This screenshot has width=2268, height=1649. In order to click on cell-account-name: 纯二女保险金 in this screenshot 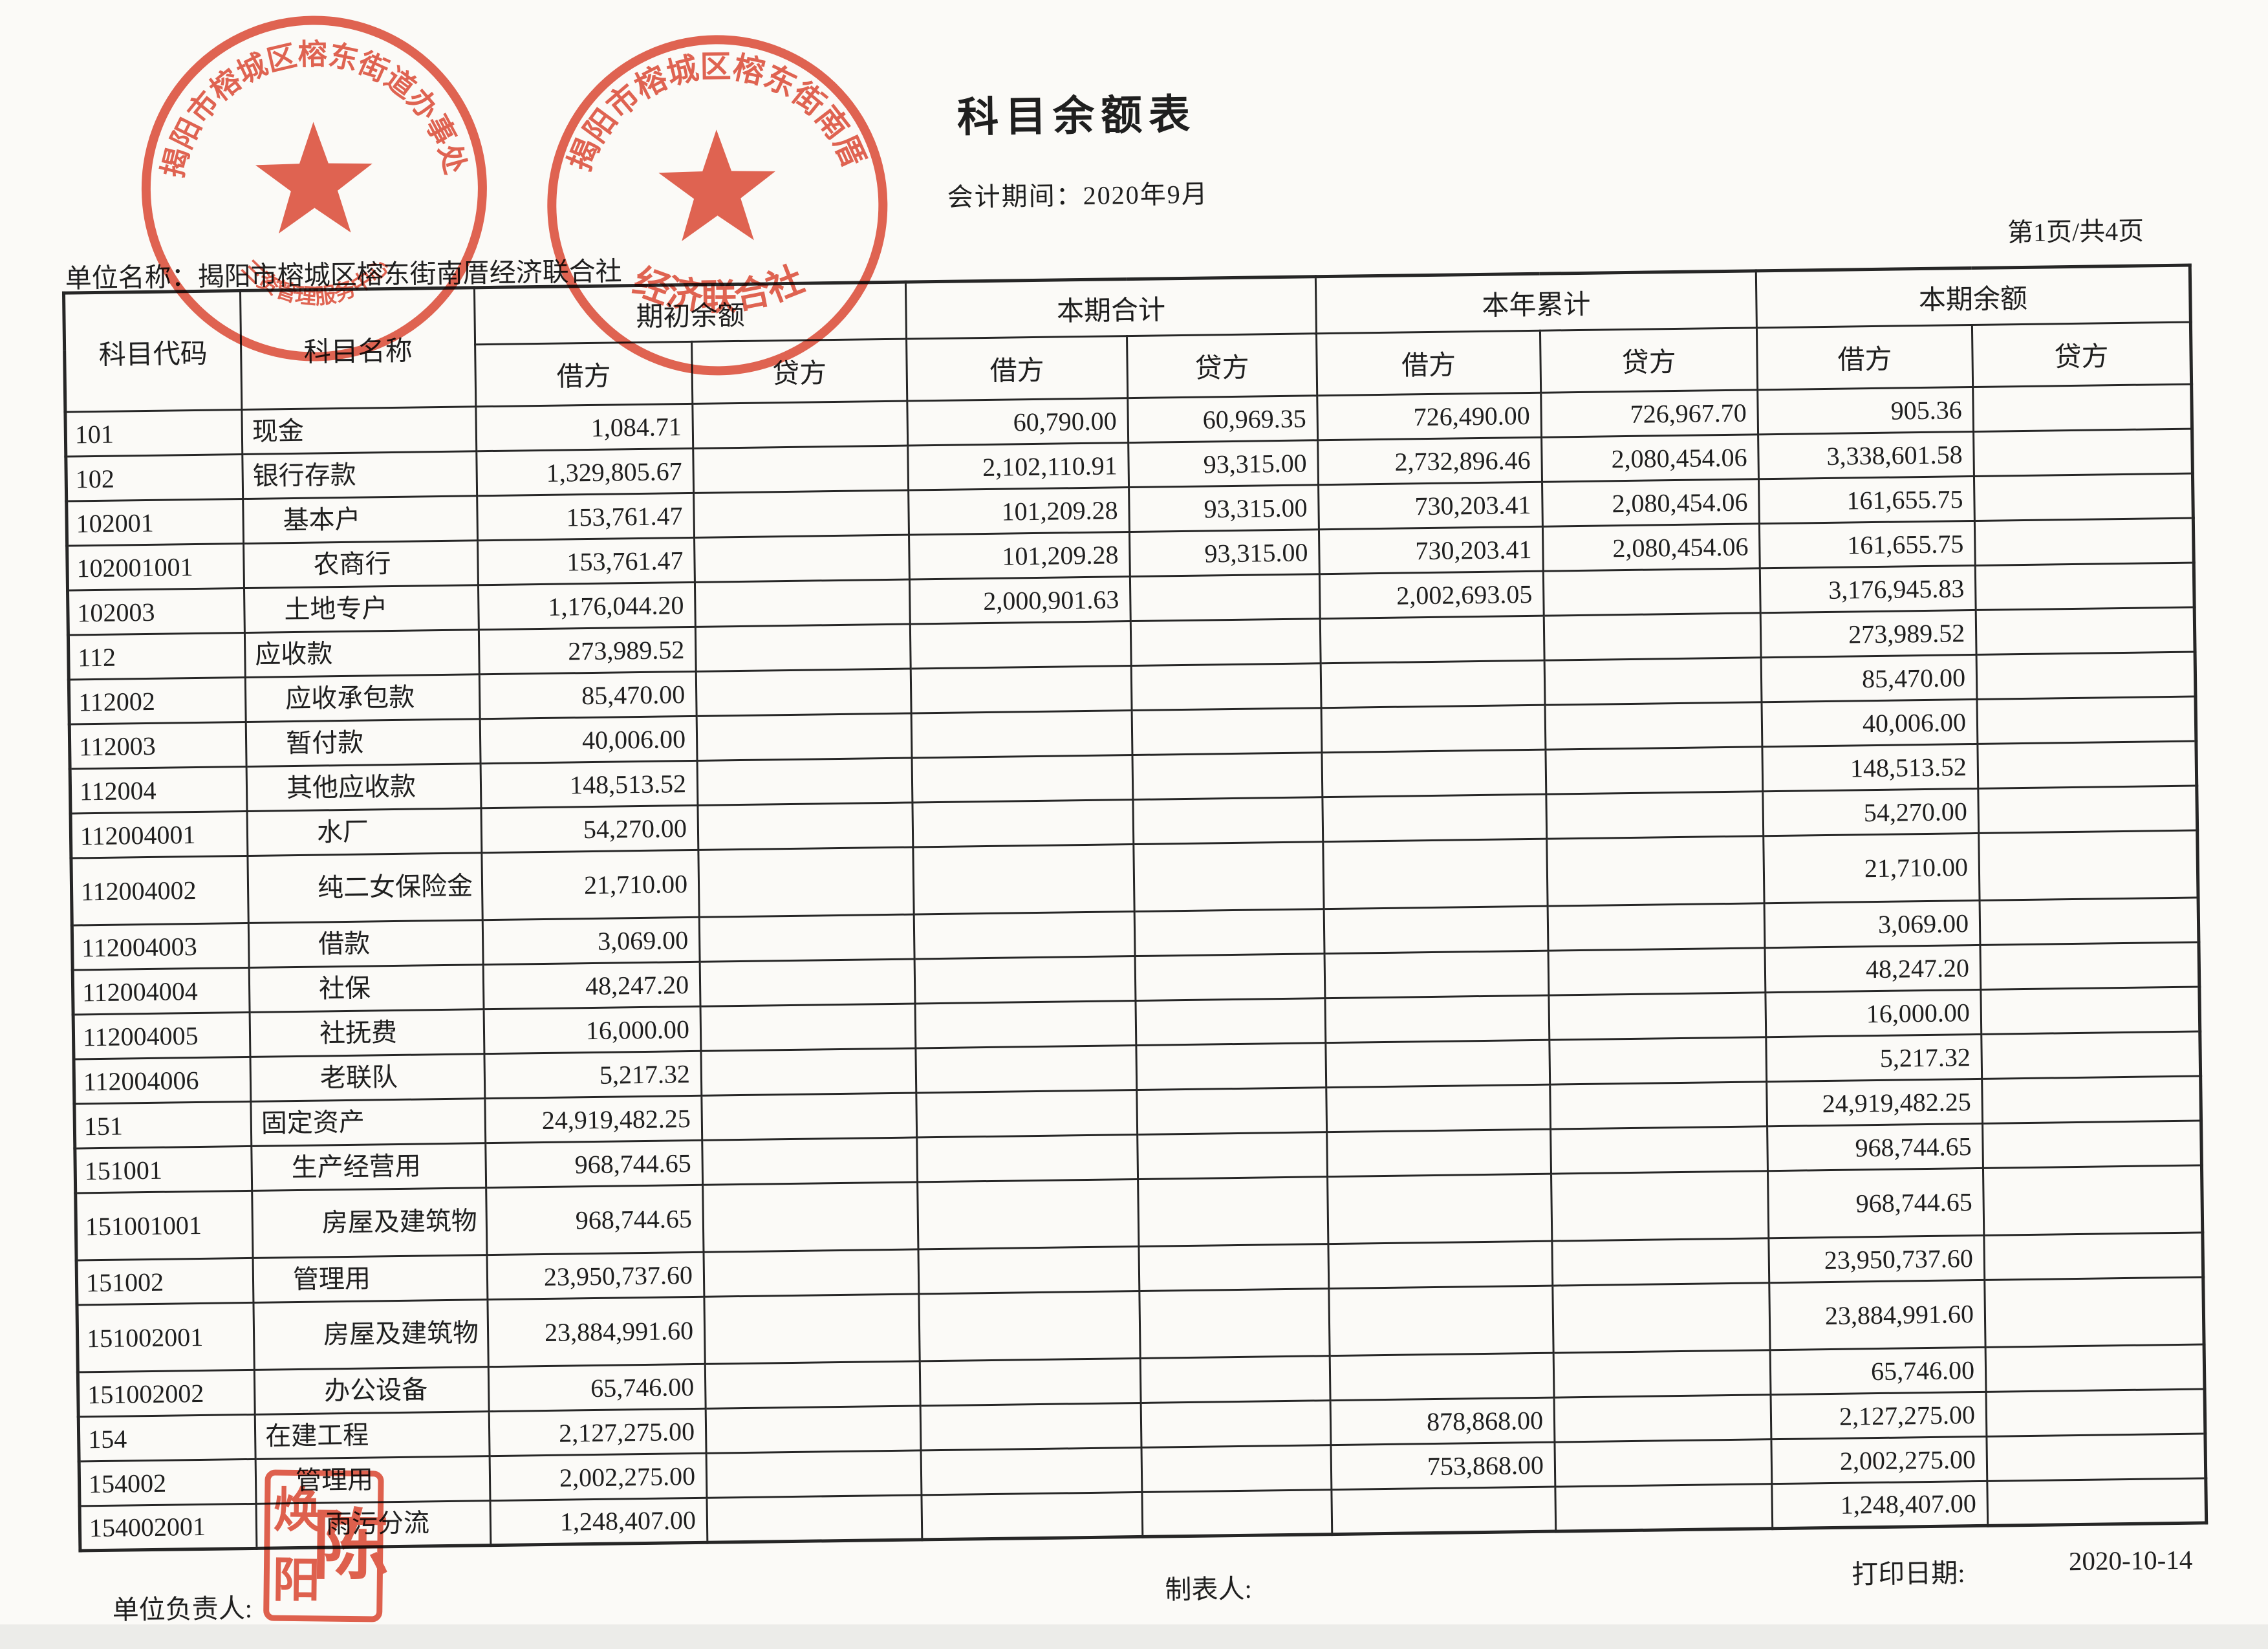, I will do `click(365, 887)`.